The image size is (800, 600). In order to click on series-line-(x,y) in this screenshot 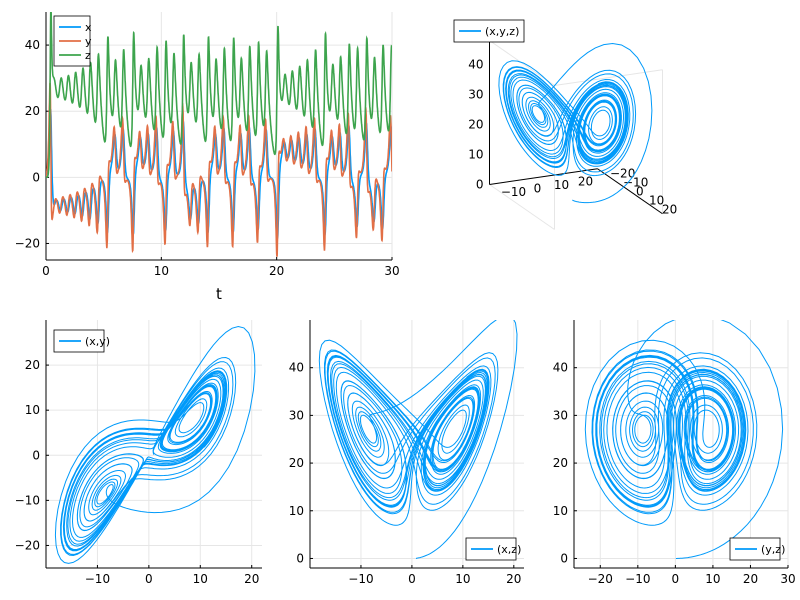, I will do `click(155, 444)`.